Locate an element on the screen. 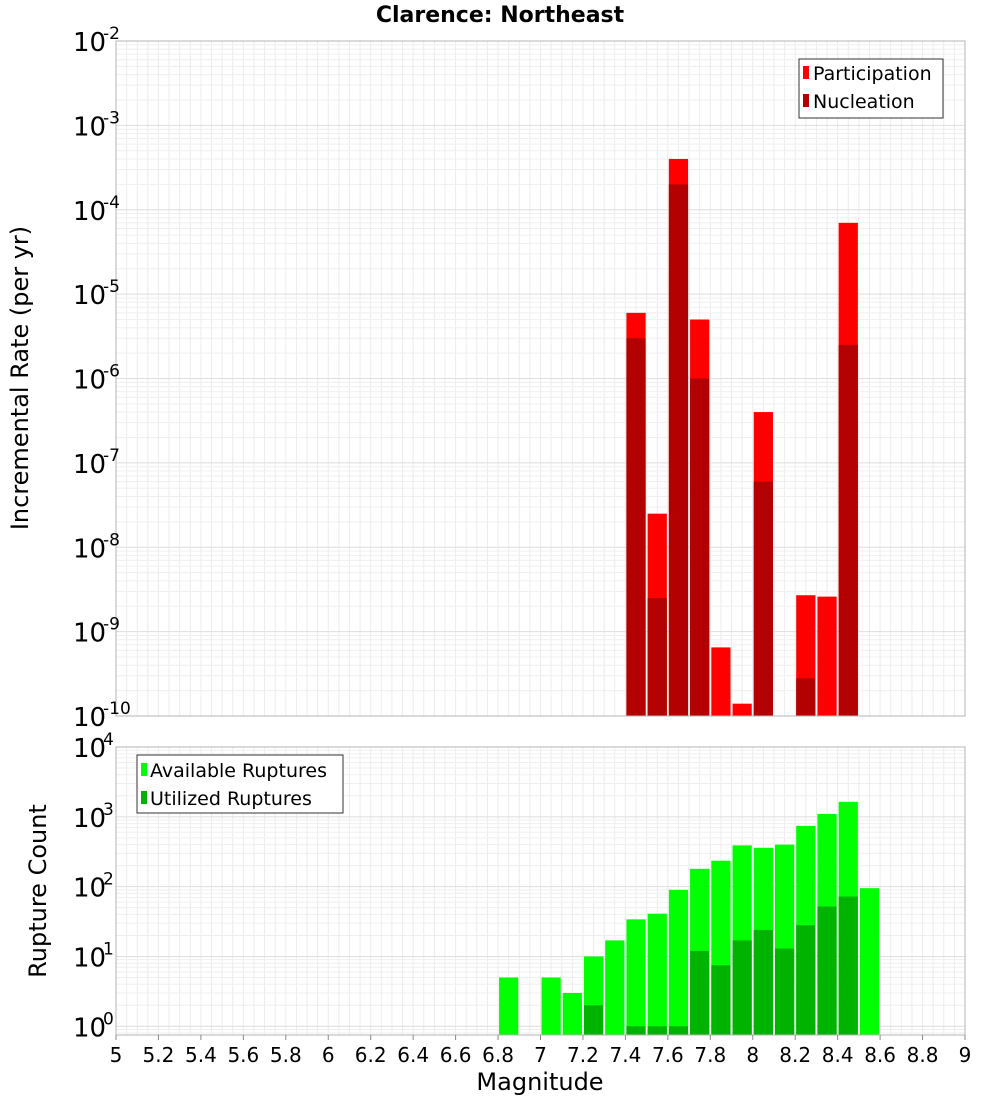 This screenshot has height=1100, width=1000. legend-swatch-nucleation is located at coordinates (806, 100).